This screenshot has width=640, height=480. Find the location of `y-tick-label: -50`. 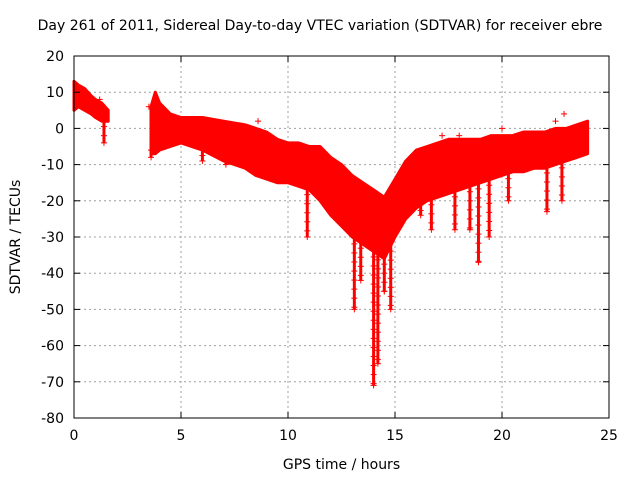

y-tick-label: -50 is located at coordinates (52, 310).